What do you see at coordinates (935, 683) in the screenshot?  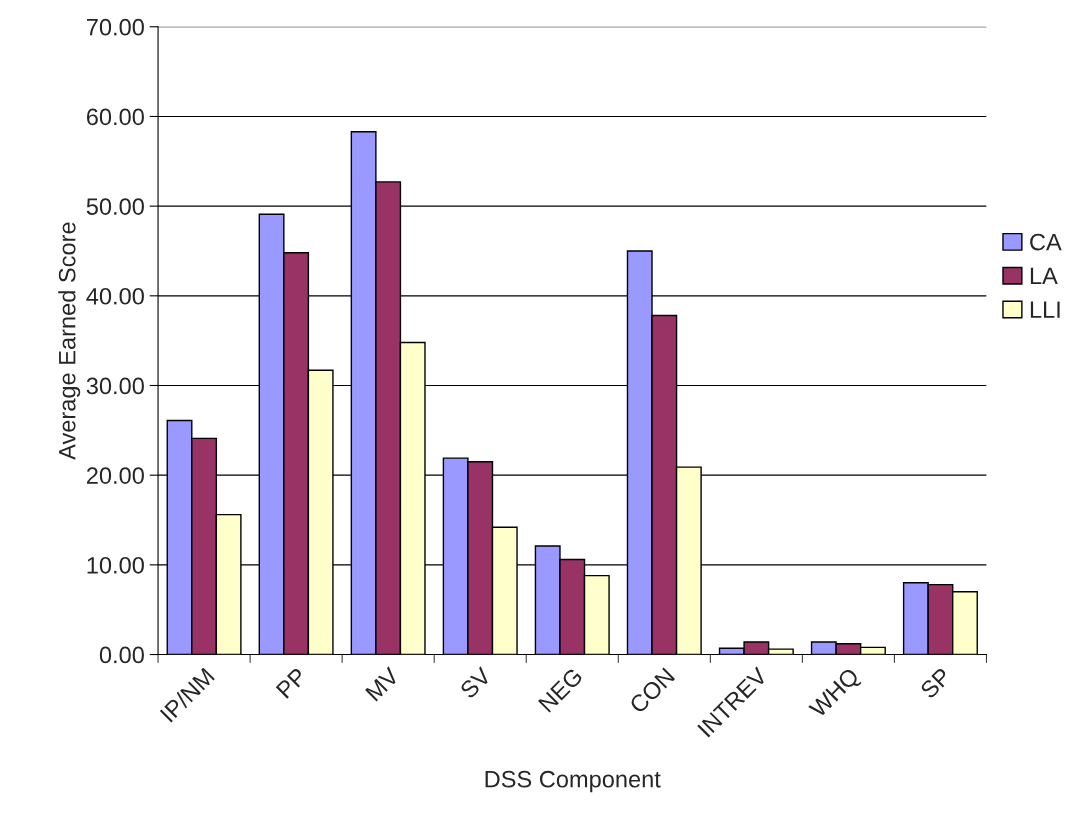 I see `x-tick-label: SP` at bounding box center [935, 683].